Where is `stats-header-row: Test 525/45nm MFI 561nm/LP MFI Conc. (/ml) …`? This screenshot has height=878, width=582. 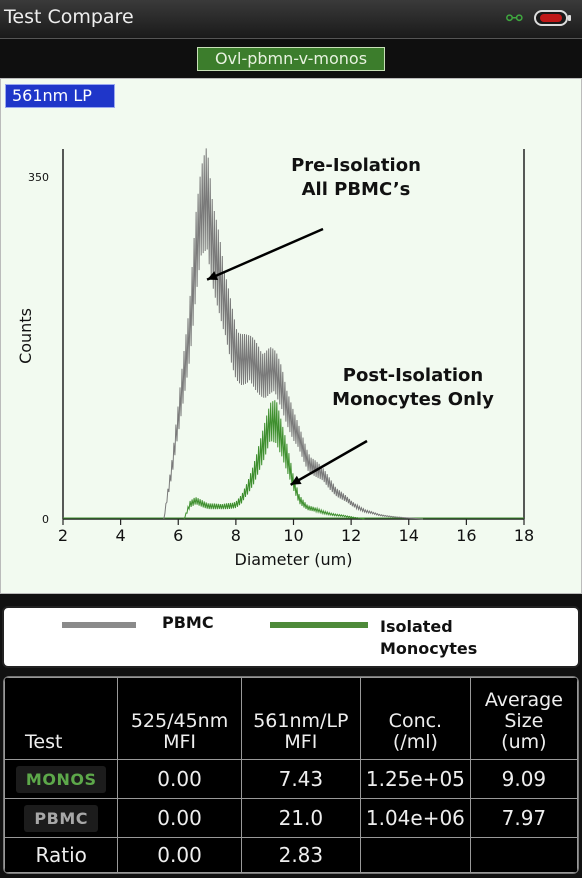 stats-header-row: Test 525/45nm MFI 561nm/LP MFI Conc. (/ml) … is located at coordinates (291, 718).